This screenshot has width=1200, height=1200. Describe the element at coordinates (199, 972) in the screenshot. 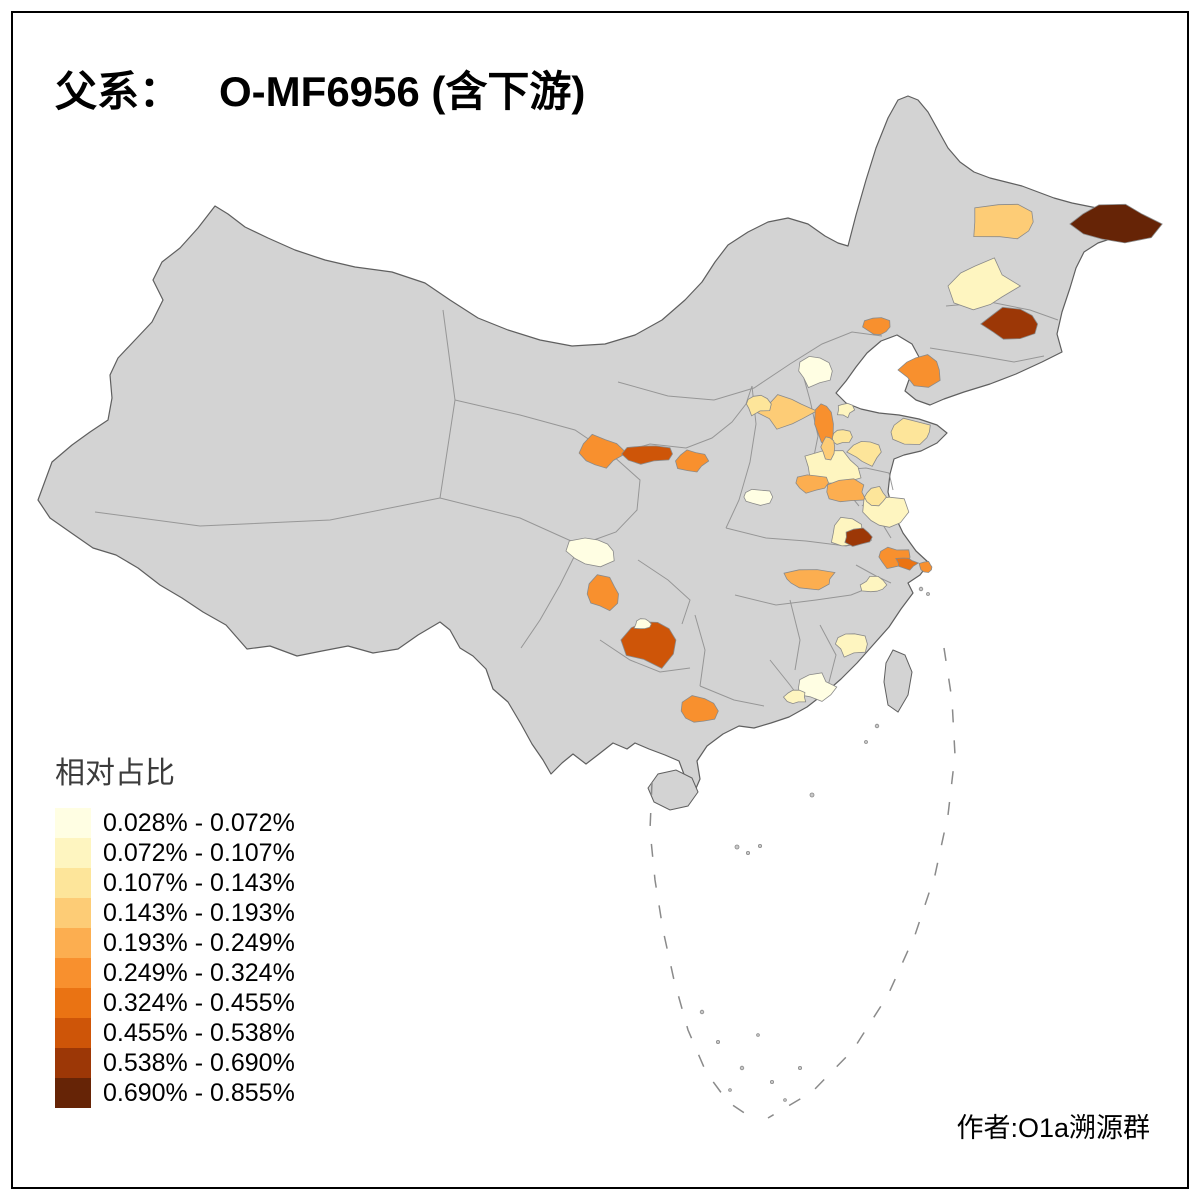

I see `legend-label: 0.249% - 0.324%` at that location.